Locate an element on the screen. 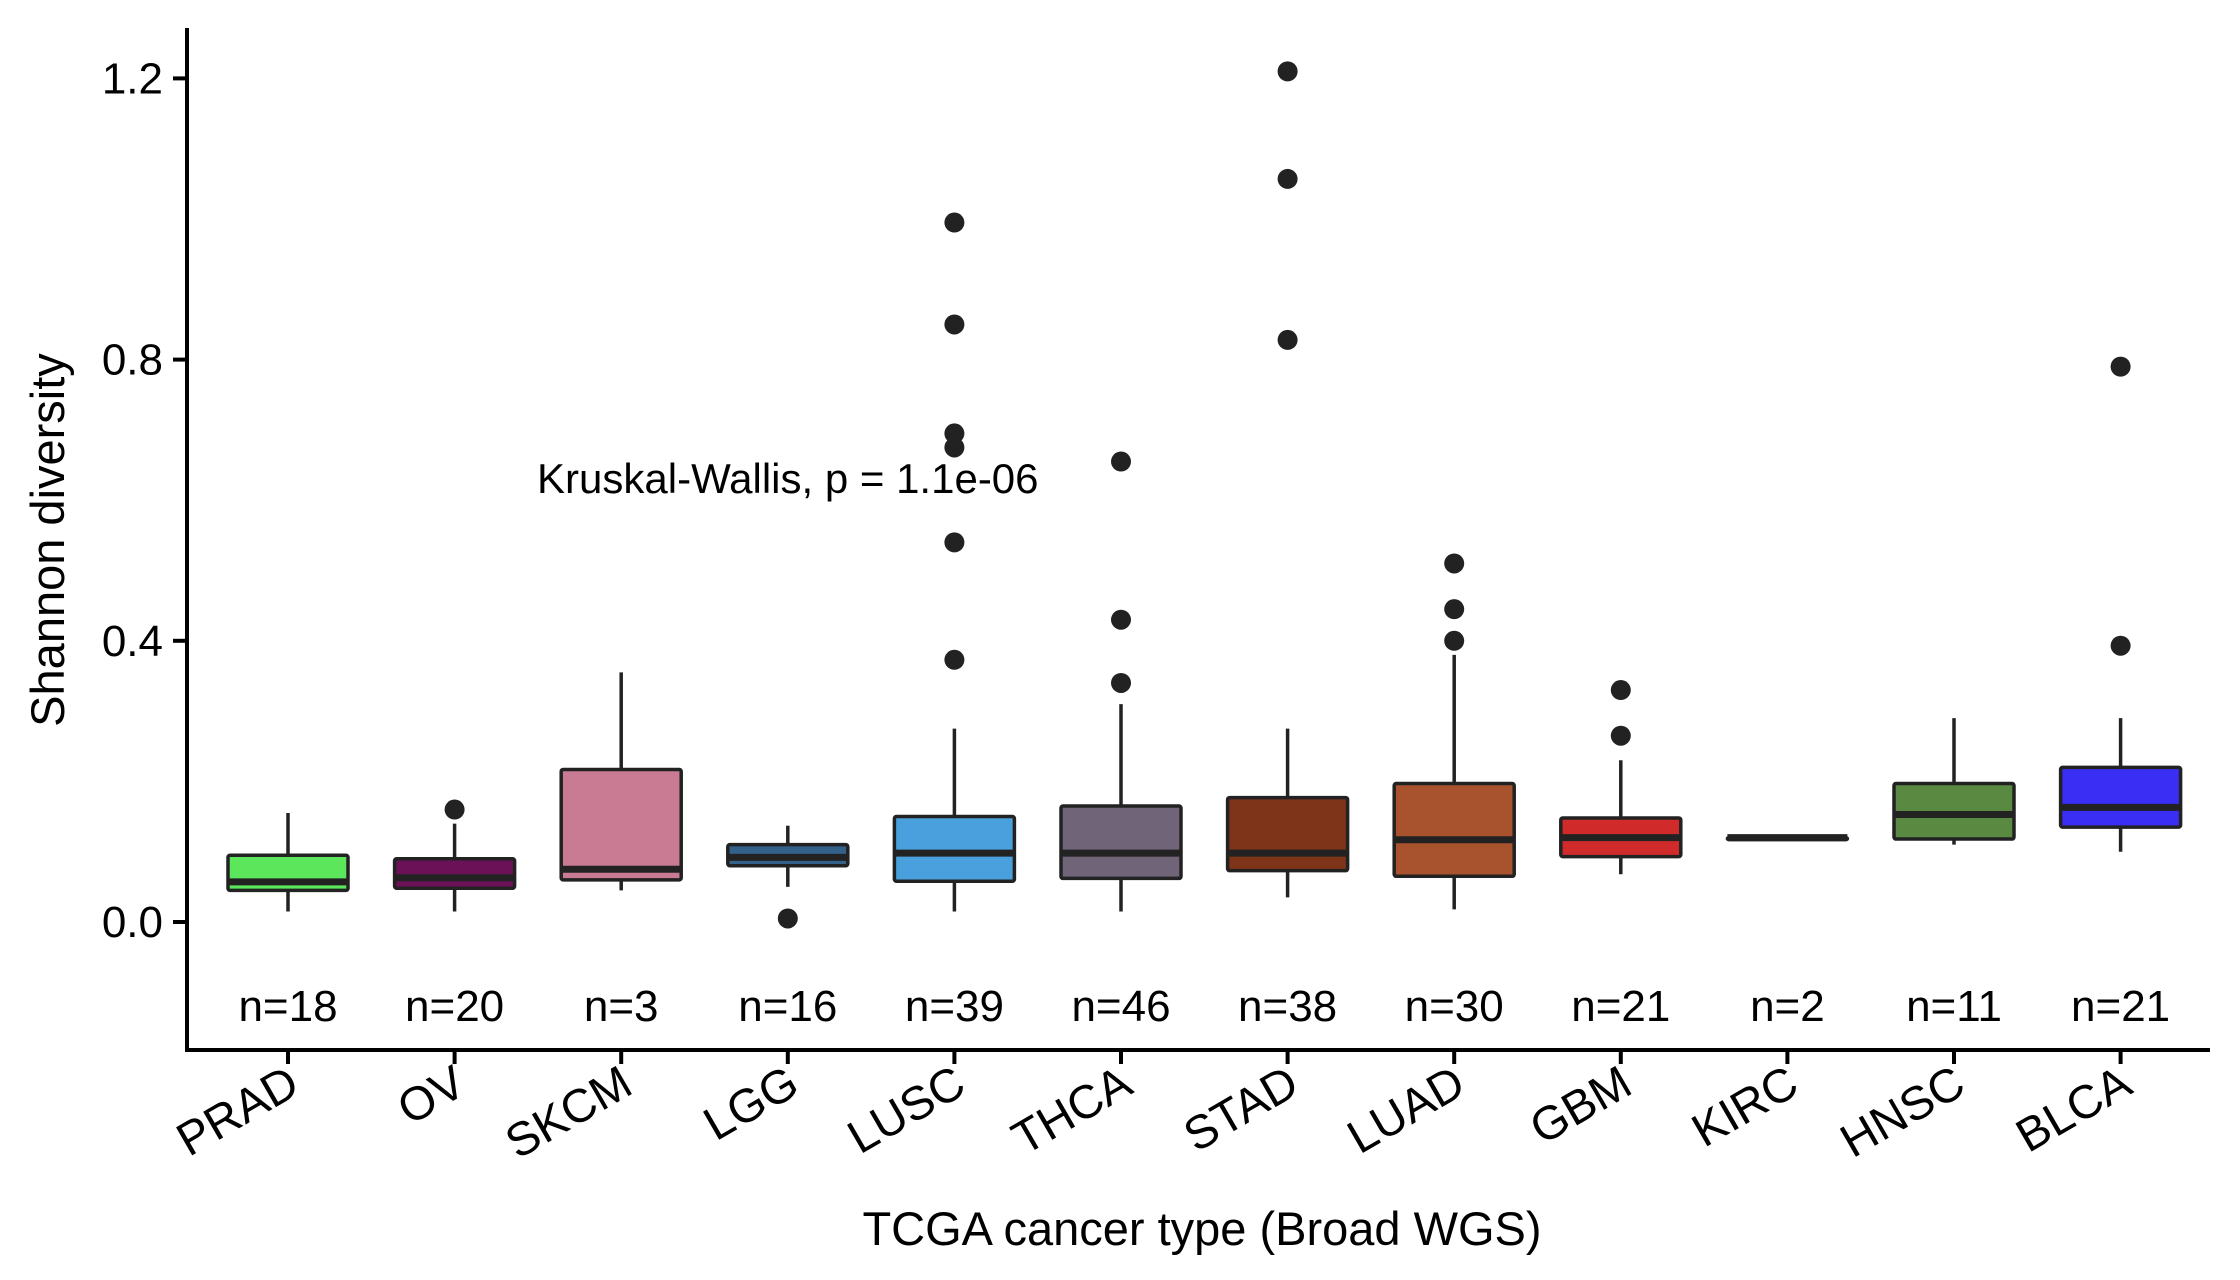 Image resolution: width=2240 pixels, height=1280 pixels. x-tick-label-skcm: SKCM is located at coordinates (568, 1112).